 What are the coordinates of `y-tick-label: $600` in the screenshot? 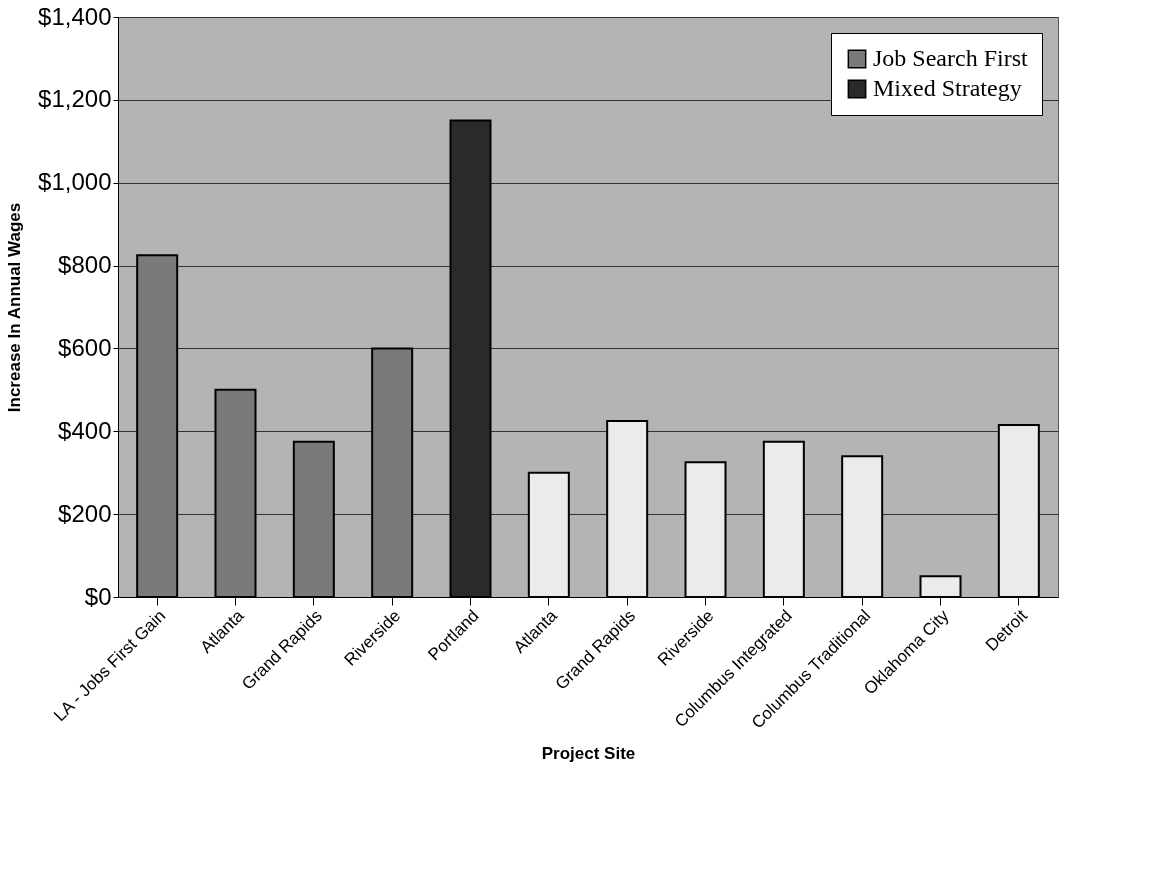 It's located at (85, 347).